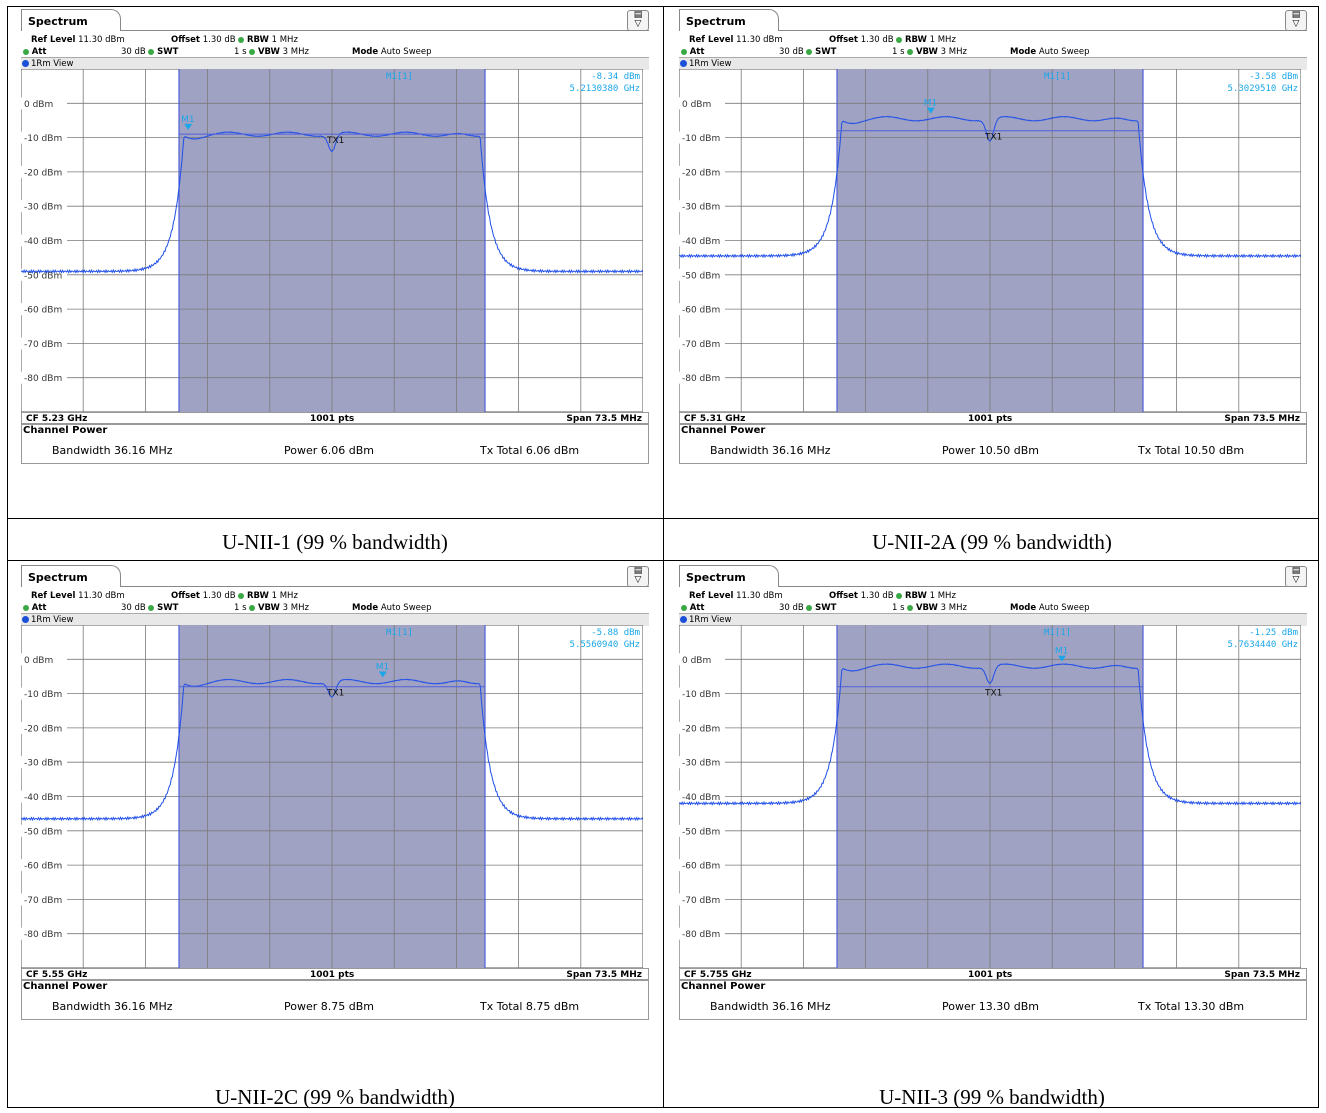 The image size is (1326, 1113). Describe the element at coordinates (335, 1097) in the screenshot. I see `caption-3: U-NII-2C (99 % bandwidth)` at that location.